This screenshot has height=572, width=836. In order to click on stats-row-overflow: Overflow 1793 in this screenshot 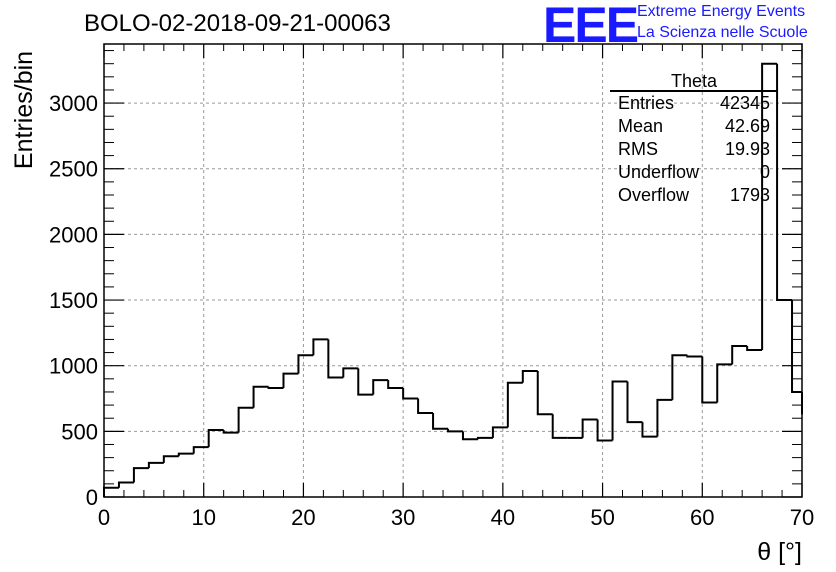, I will do `click(694, 196)`.